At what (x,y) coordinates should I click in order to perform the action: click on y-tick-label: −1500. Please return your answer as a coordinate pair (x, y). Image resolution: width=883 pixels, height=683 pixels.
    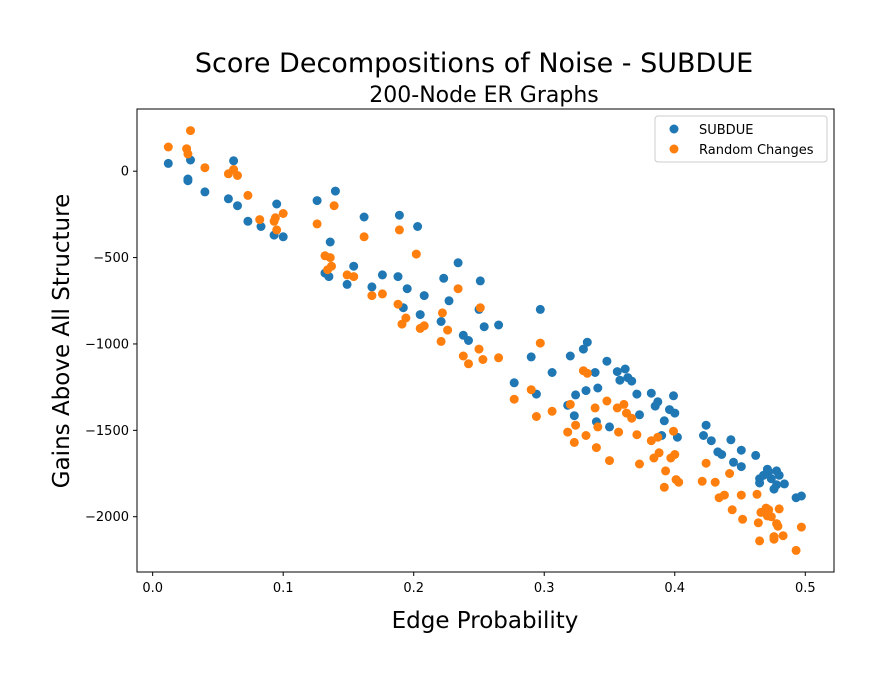
    Looking at the image, I should click on (107, 431).